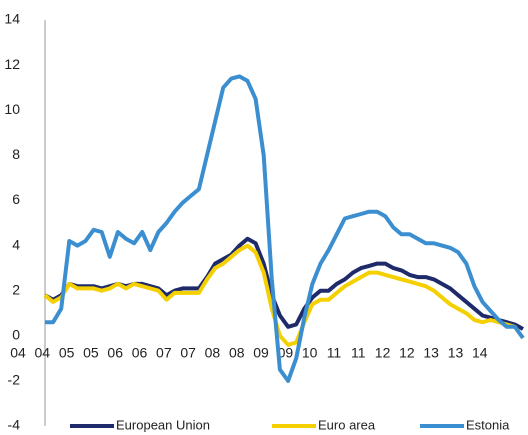 The image size is (528, 435). Describe the element at coordinates (488, 424) in the screenshot. I see `legend-label: Estonia` at that location.